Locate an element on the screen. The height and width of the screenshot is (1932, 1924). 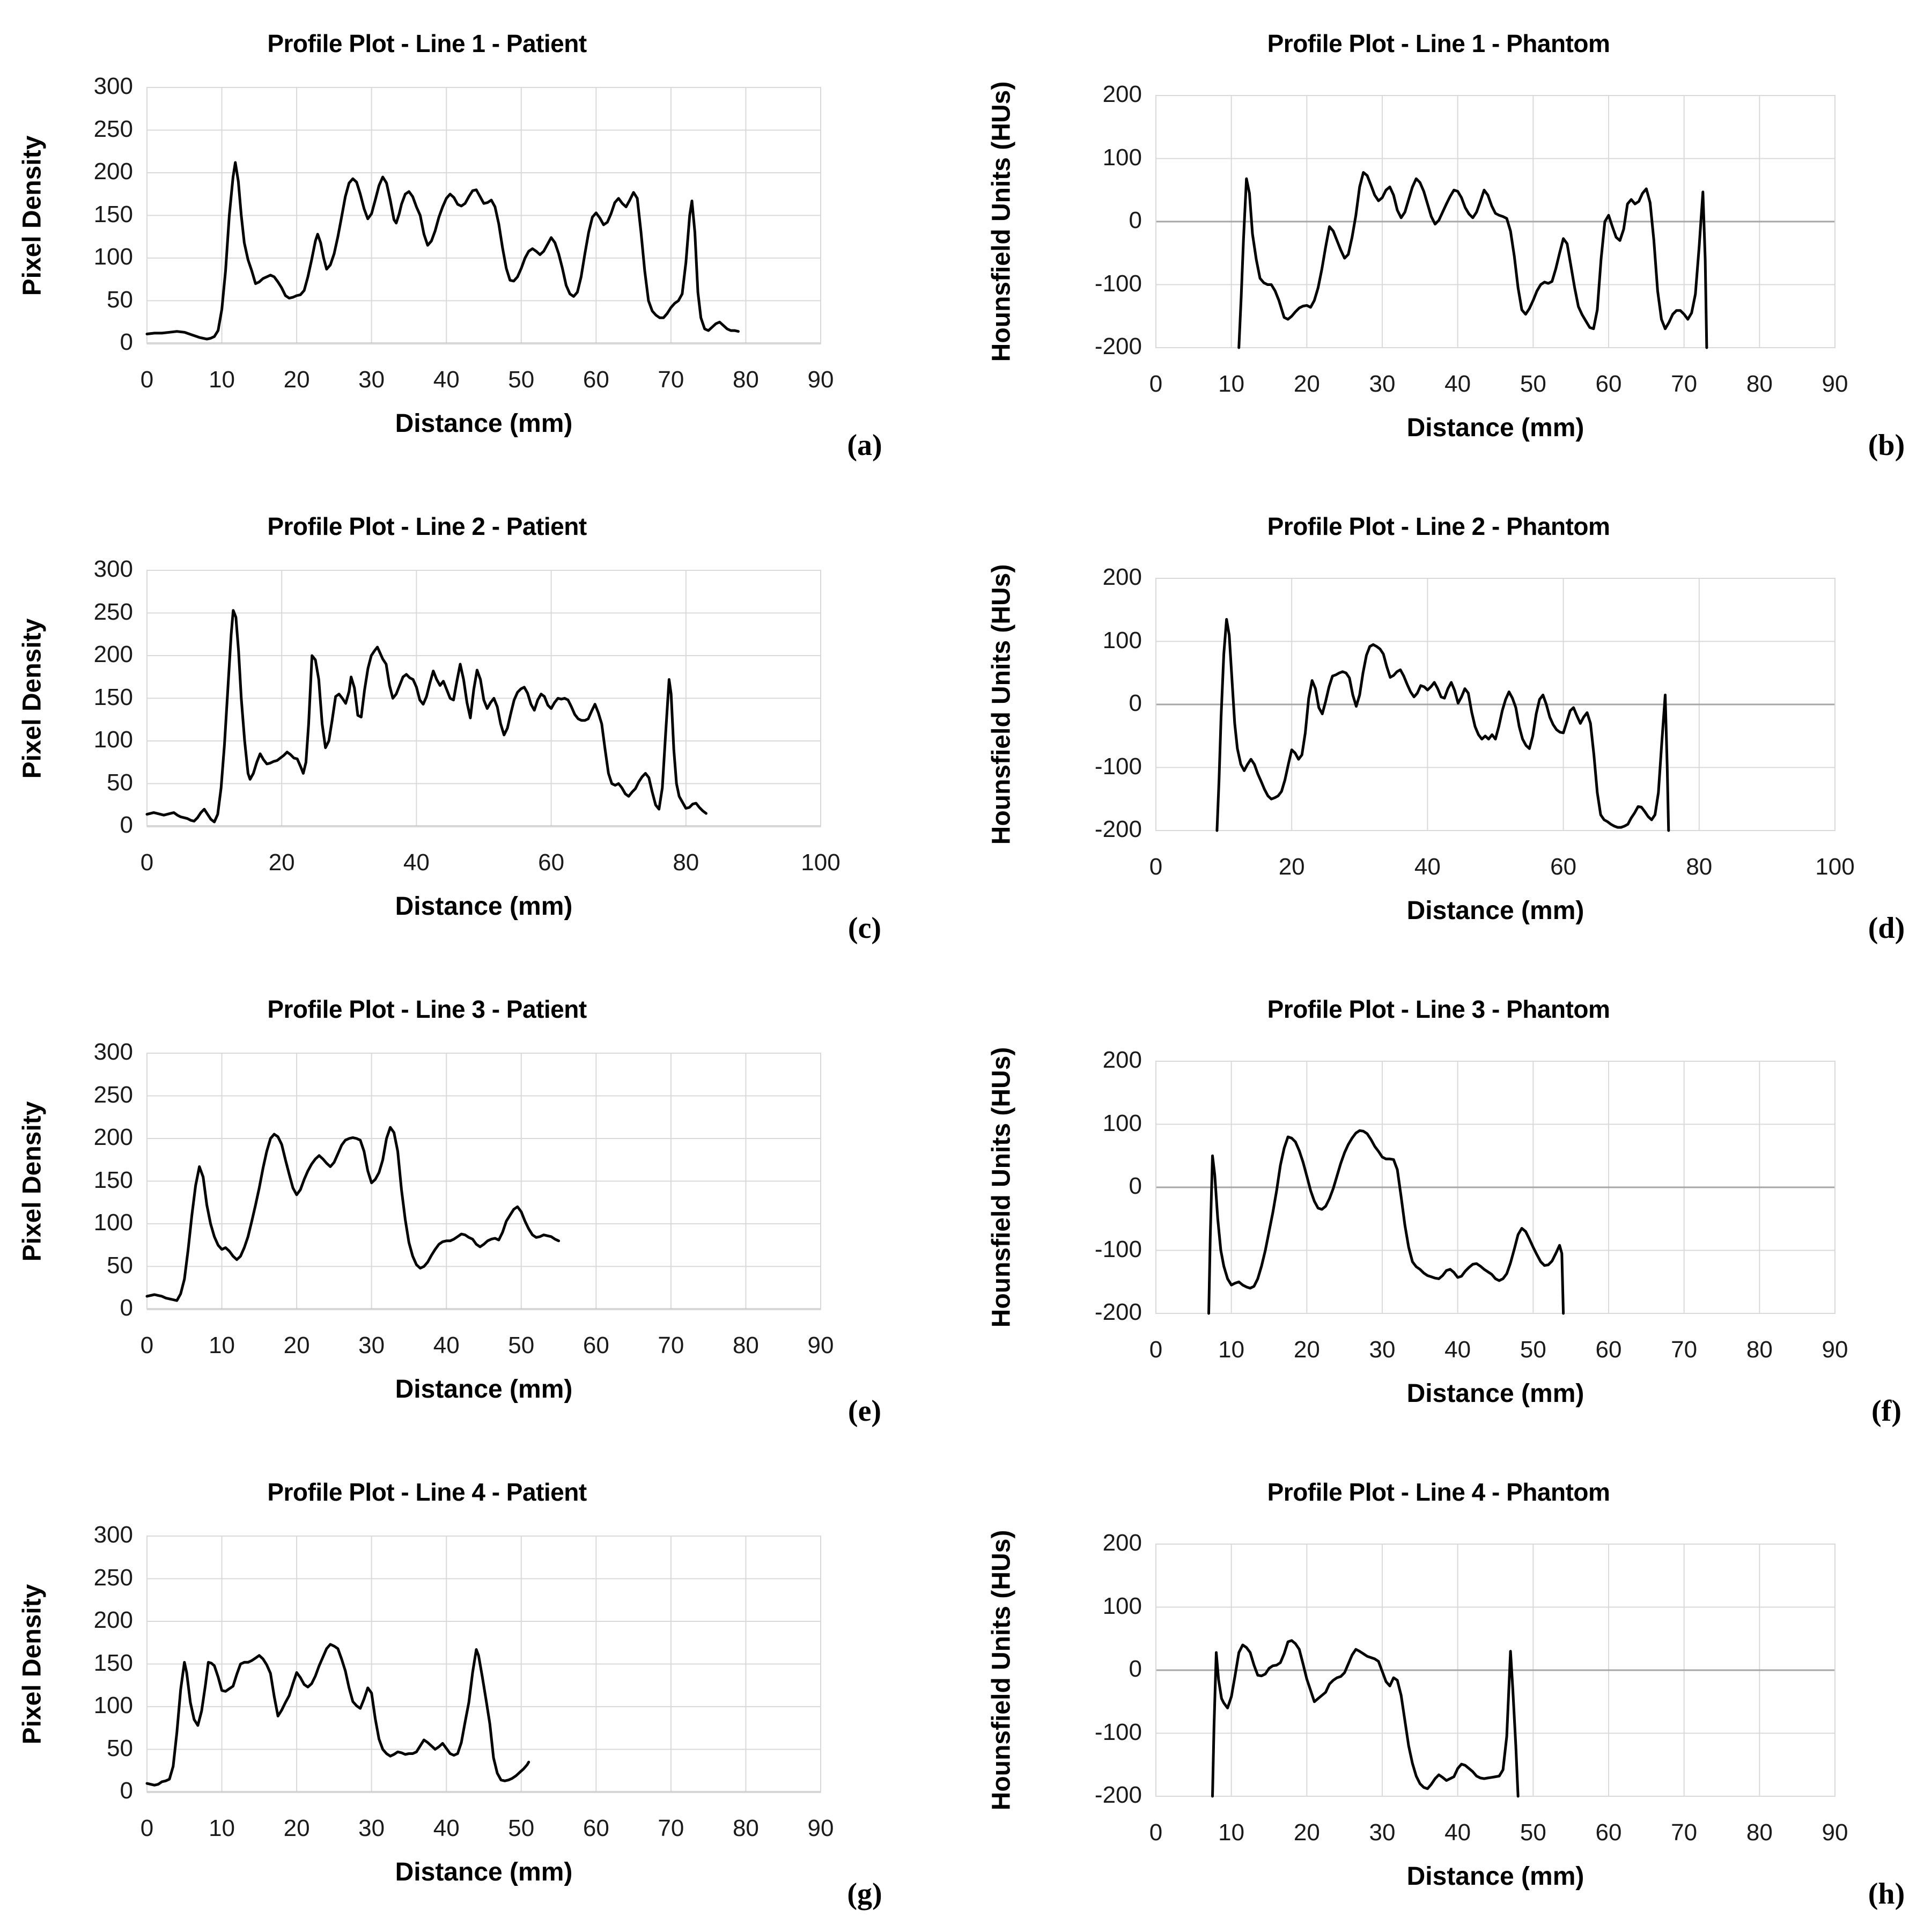
panel-letter: (e) is located at coordinates (864, 1411).